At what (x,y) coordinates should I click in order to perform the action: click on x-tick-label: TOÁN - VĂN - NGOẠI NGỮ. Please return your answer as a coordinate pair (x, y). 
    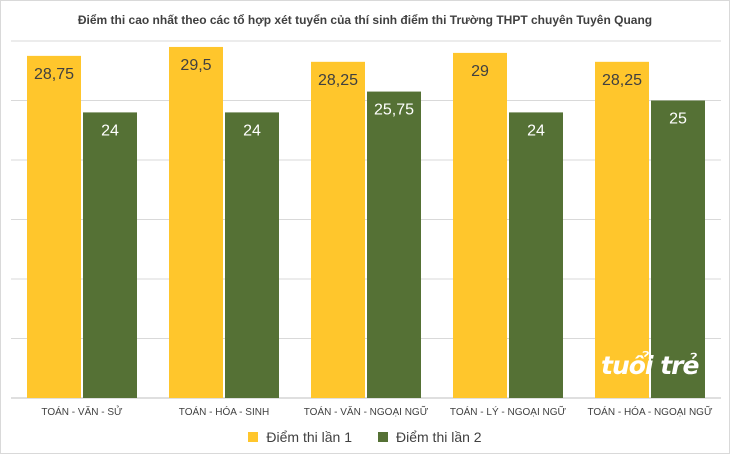
    Looking at the image, I should click on (366, 411).